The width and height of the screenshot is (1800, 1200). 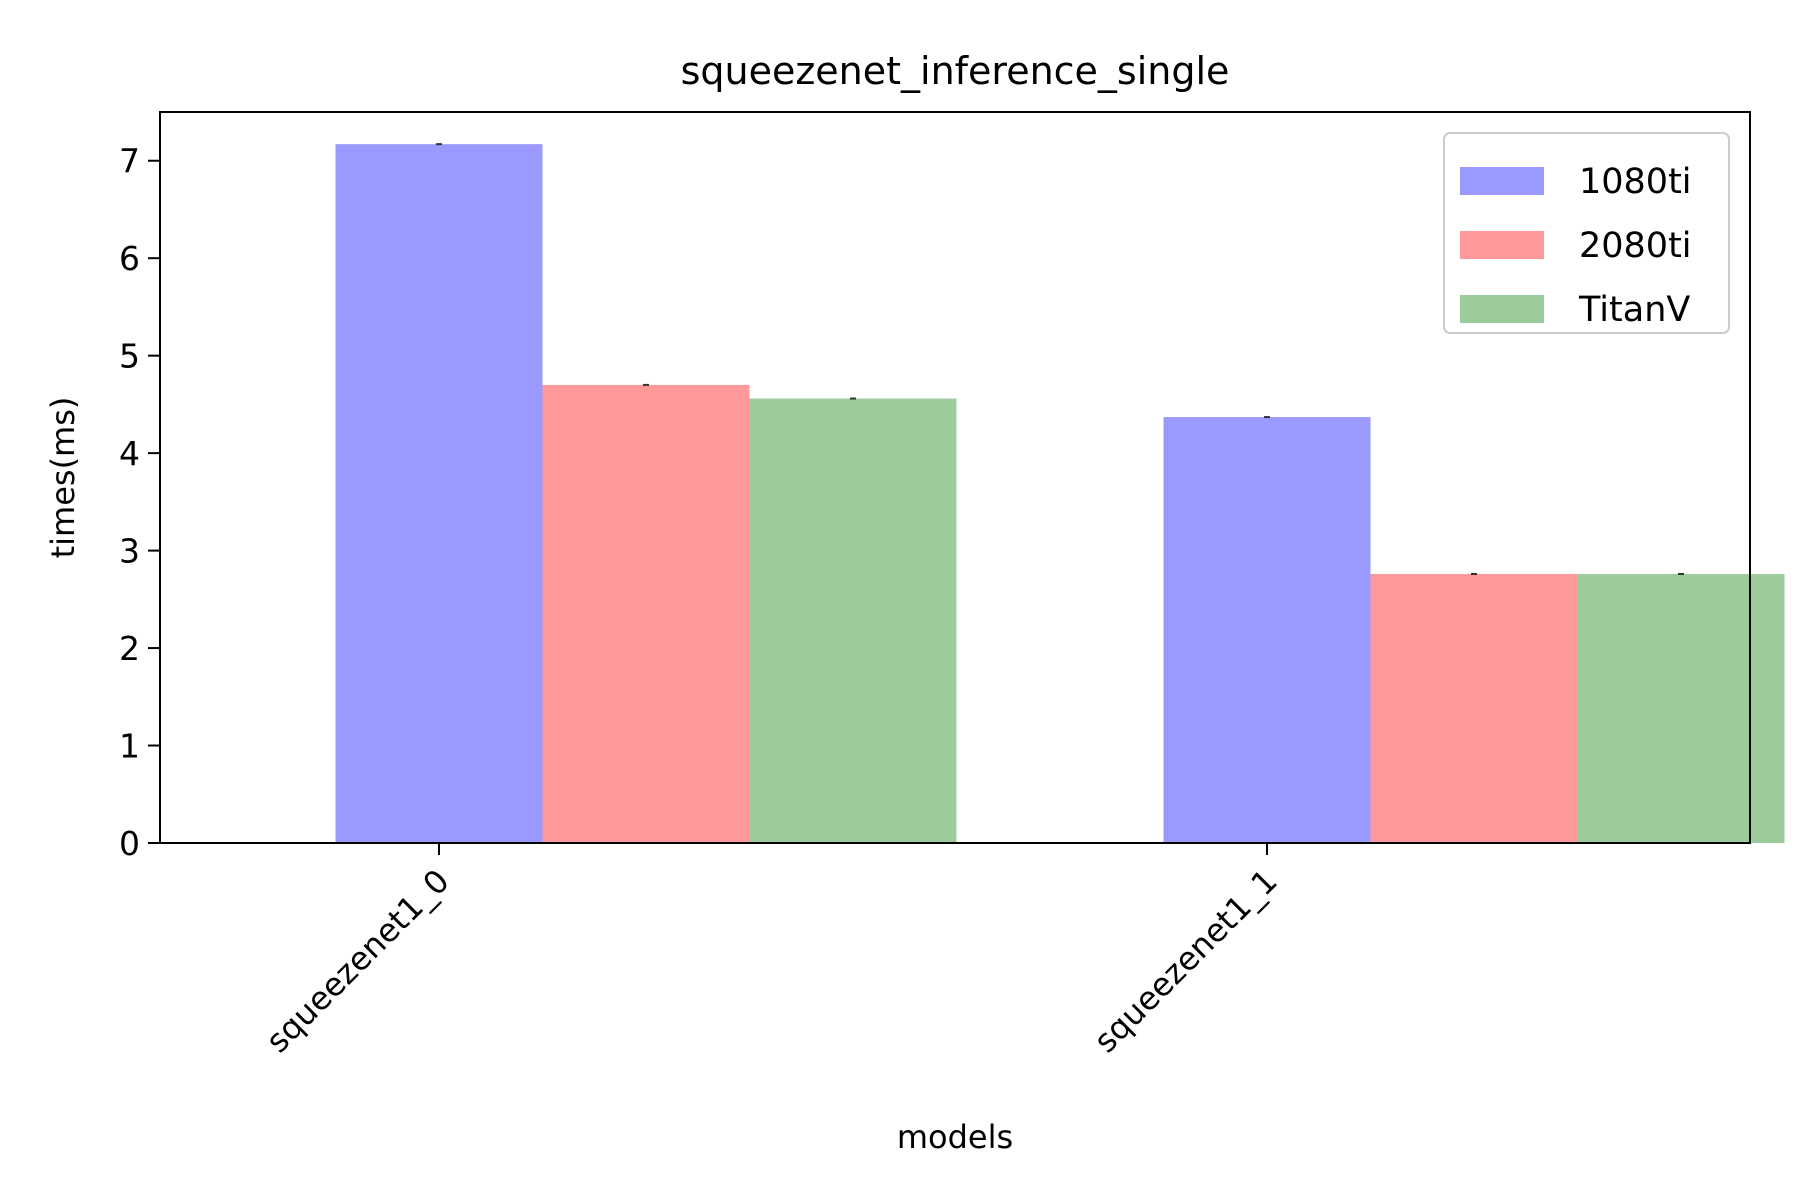 What do you see at coordinates (129, 843) in the screenshot?
I see `y-tick-label: 0` at bounding box center [129, 843].